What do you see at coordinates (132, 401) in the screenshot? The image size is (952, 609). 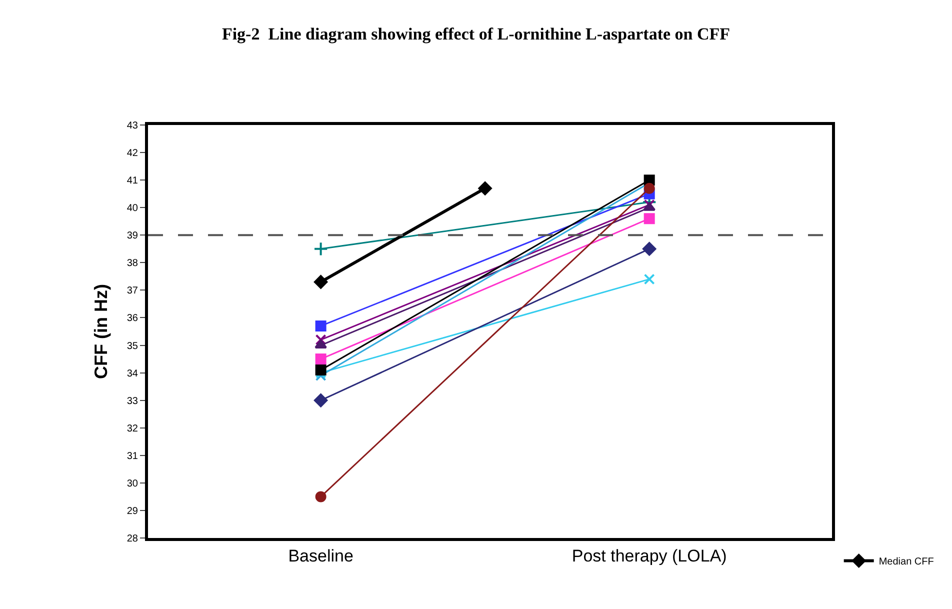 I see `y-tick-label: 33` at bounding box center [132, 401].